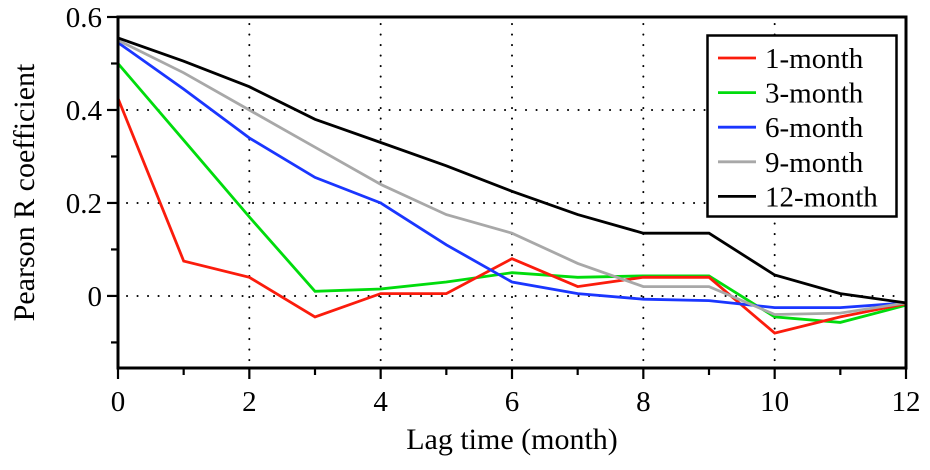 The height and width of the screenshot is (470, 930). What do you see at coordinates (24, 192) in the screenshot?
I see `y-axis-title: Pearson R coefficient` at bounding box center [24, 192].